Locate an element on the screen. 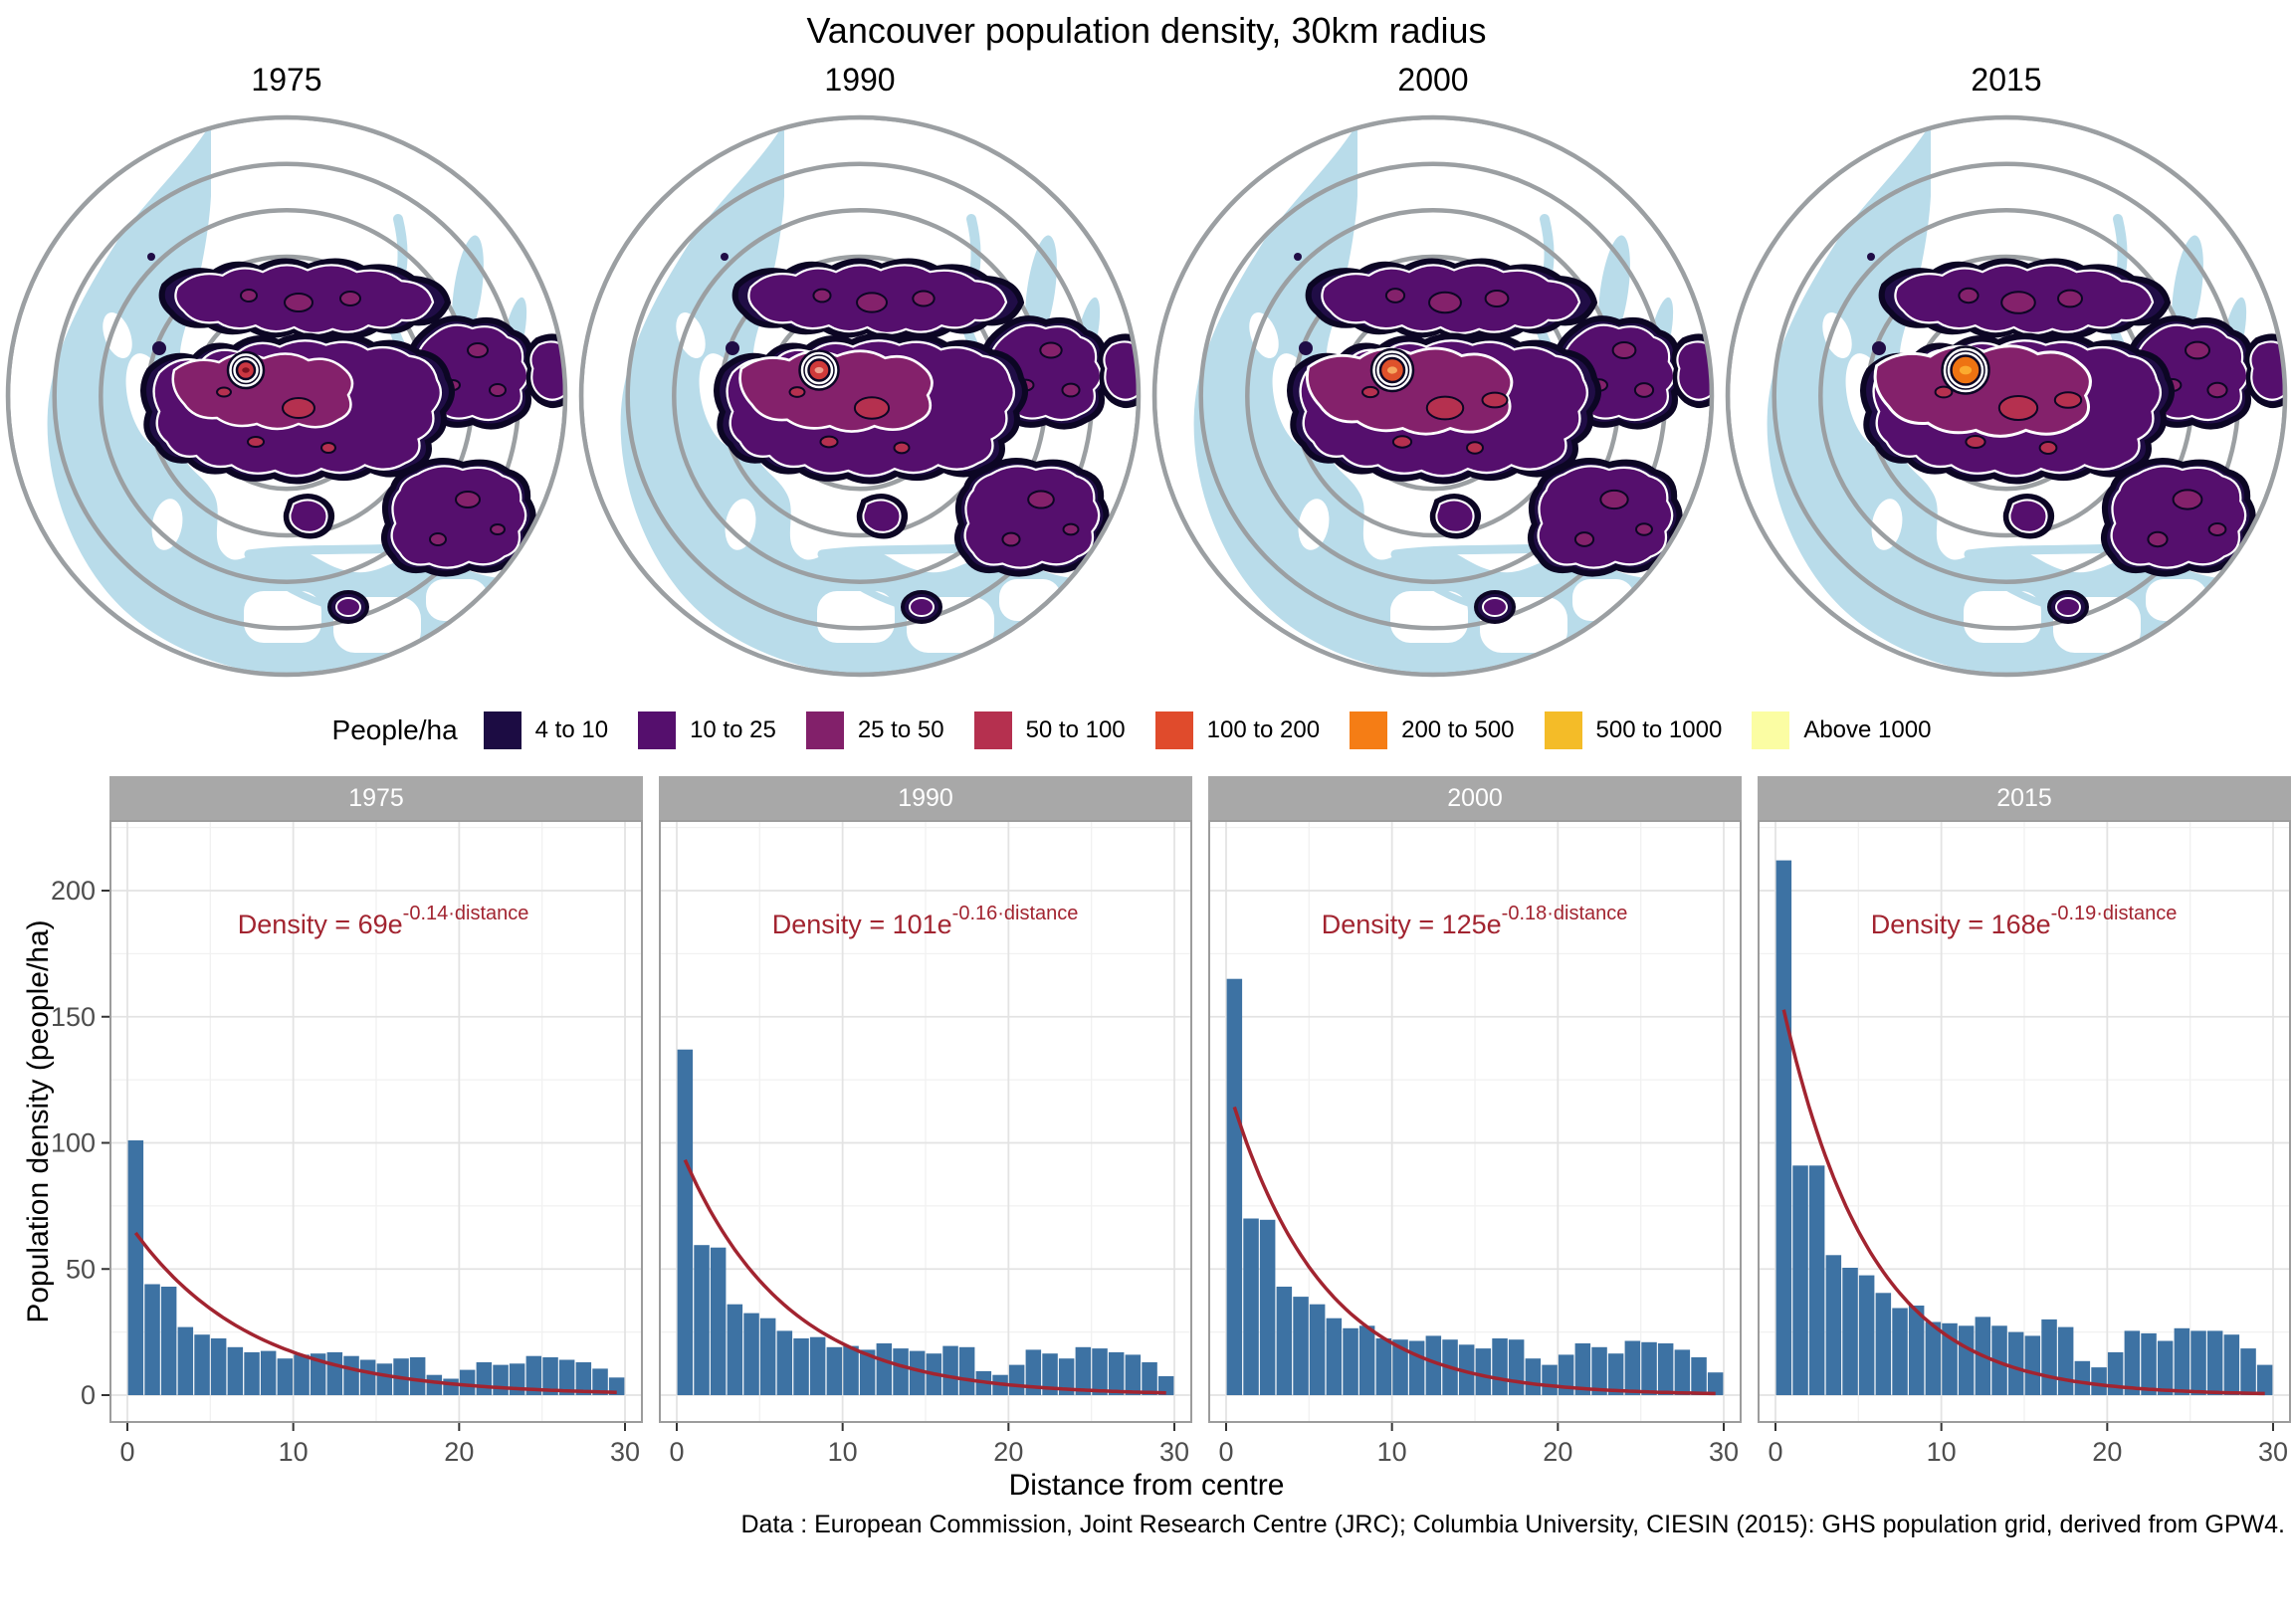 The width and height of the screenshot is (2293, 1624). y-tick-label: 50 is located at coordinates (81, 1269).